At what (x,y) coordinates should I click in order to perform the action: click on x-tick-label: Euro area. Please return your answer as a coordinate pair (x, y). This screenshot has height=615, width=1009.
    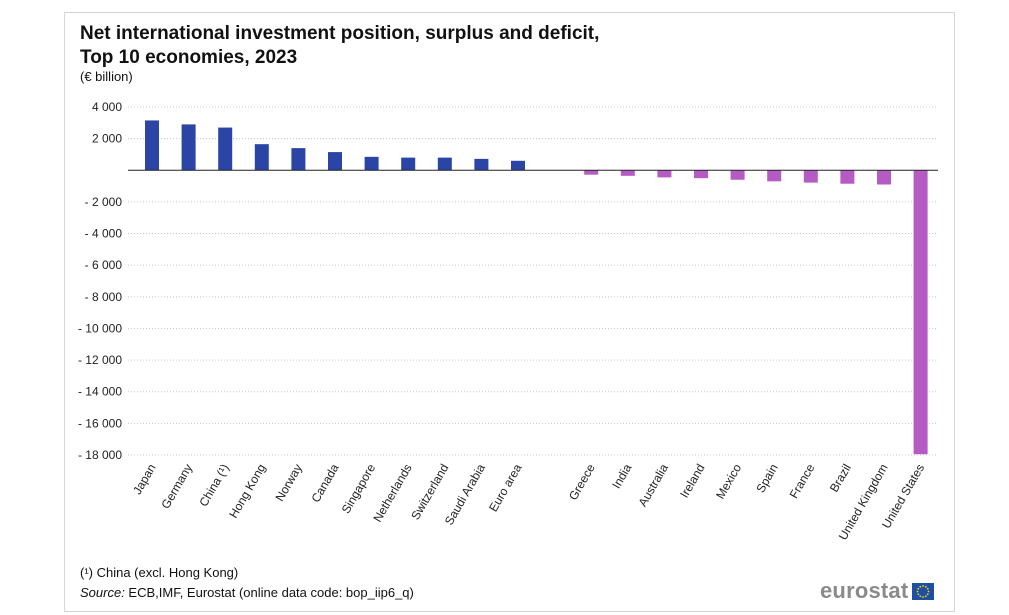
    Looking at the image, I should click on (505, 487).